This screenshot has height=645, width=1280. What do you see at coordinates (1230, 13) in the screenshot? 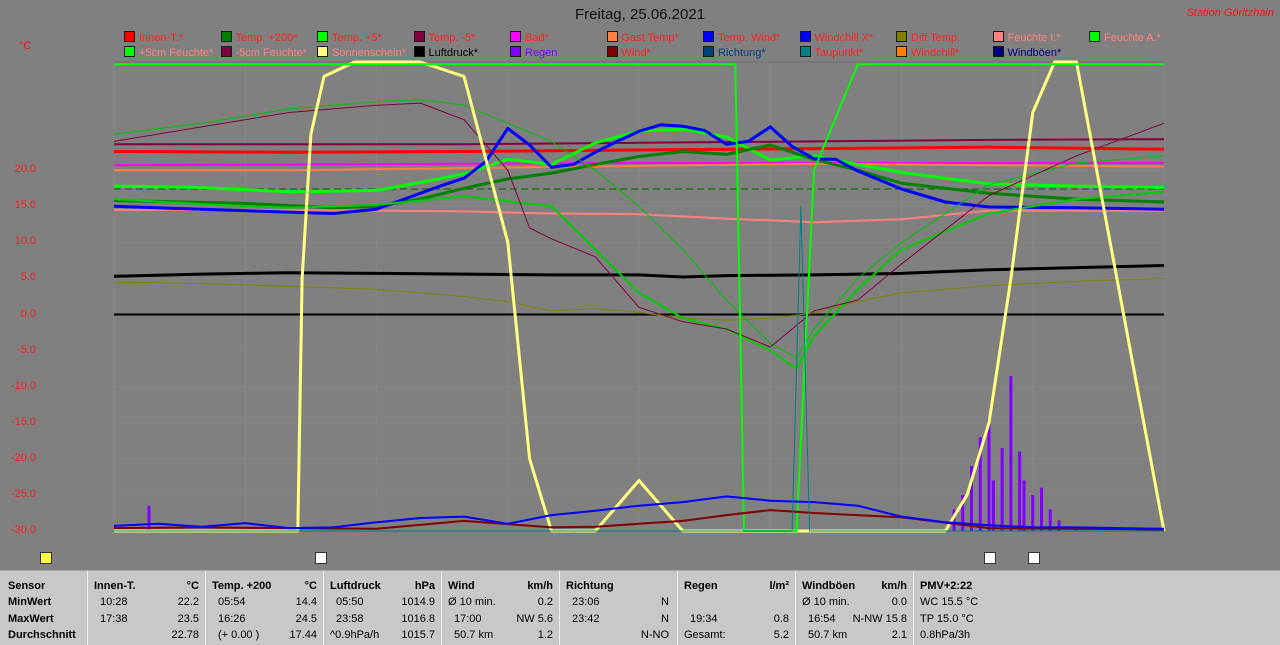
I see `station-name: Station Göritzhain` at bounding box center [1230, 13].